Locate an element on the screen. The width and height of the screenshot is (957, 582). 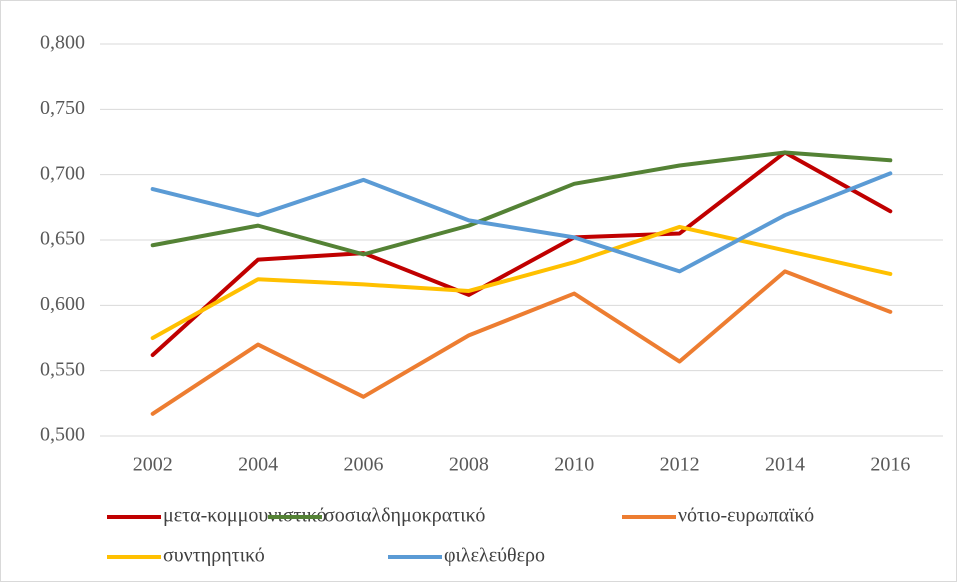
legend-item: μετα-κομμουνιστικό is located at coordinates (217, 516).